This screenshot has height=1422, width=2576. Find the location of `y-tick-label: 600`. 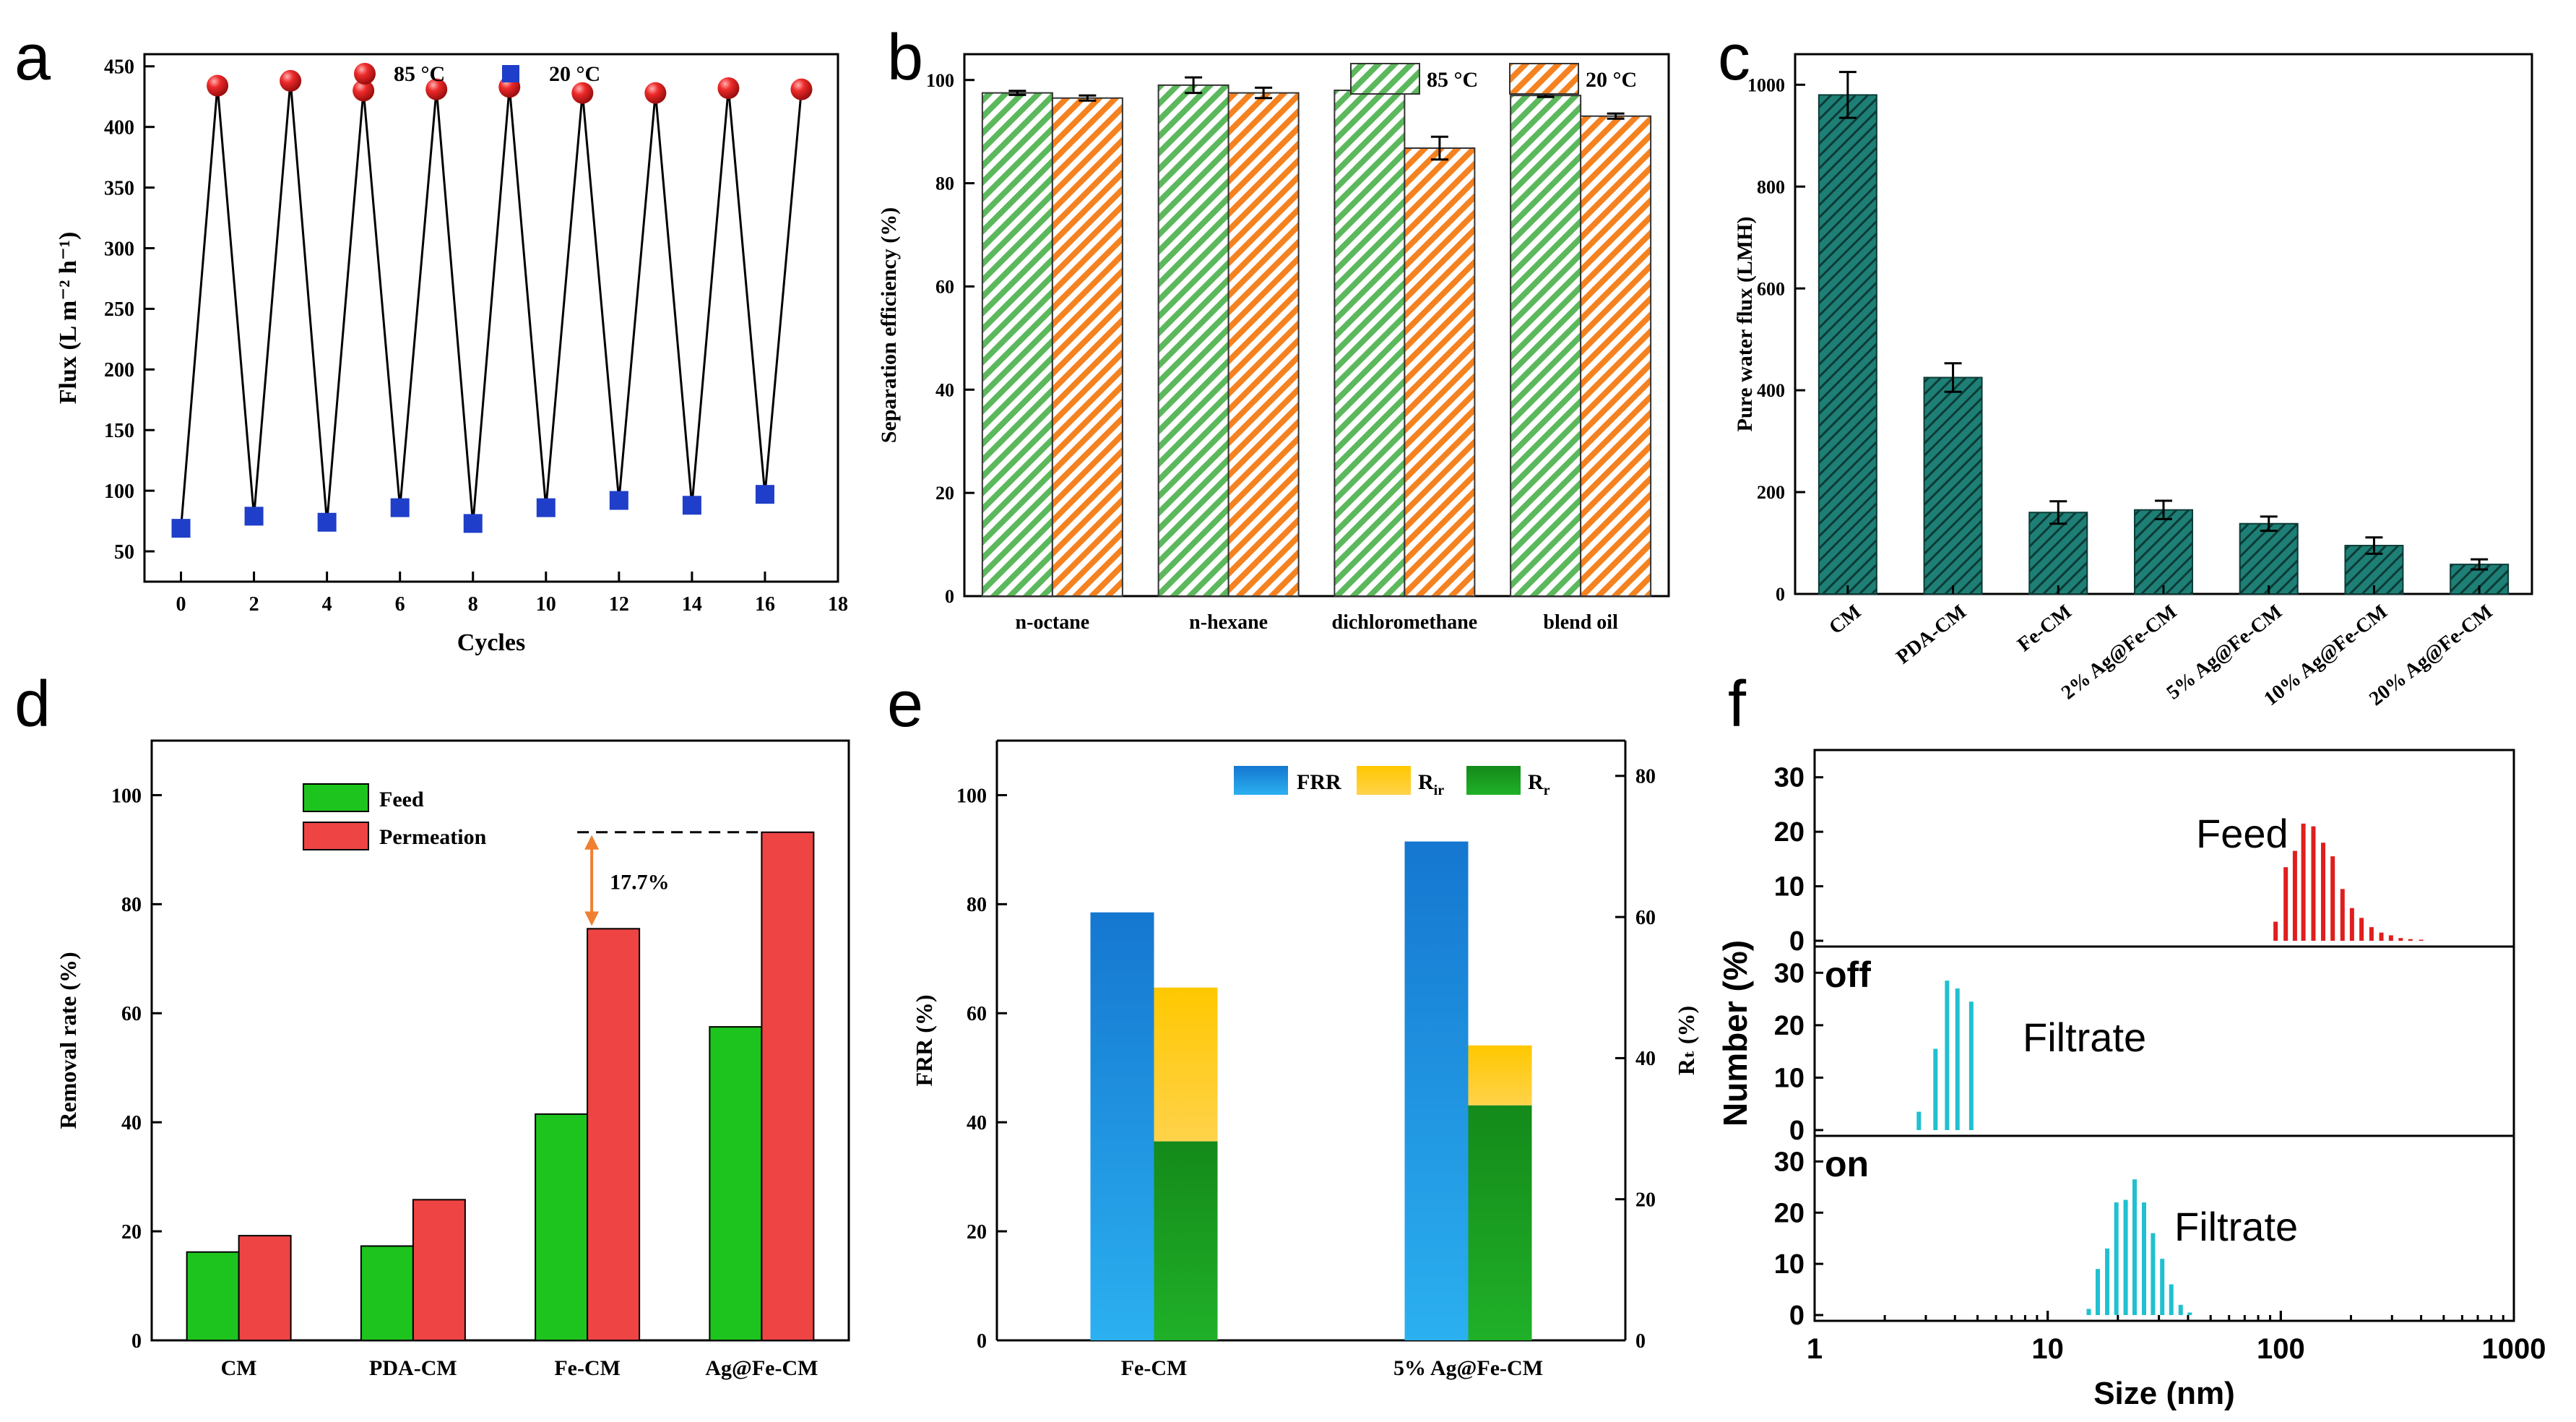

y-tick-label: 600 is located at coordinates (1771, 288).